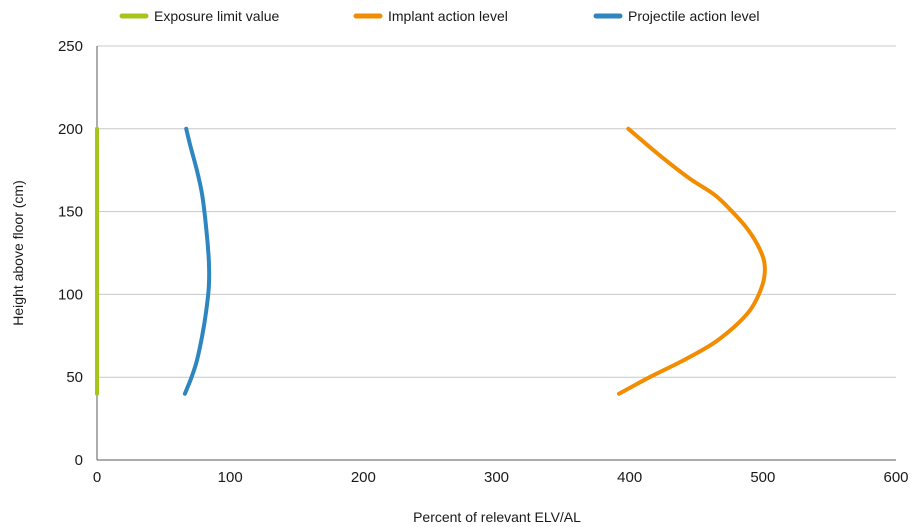 This screenshot has height=527, width=912. Describe the element at coordinates (230, 477) in the screenshot. I see `x-tick-label: 100` at that location.